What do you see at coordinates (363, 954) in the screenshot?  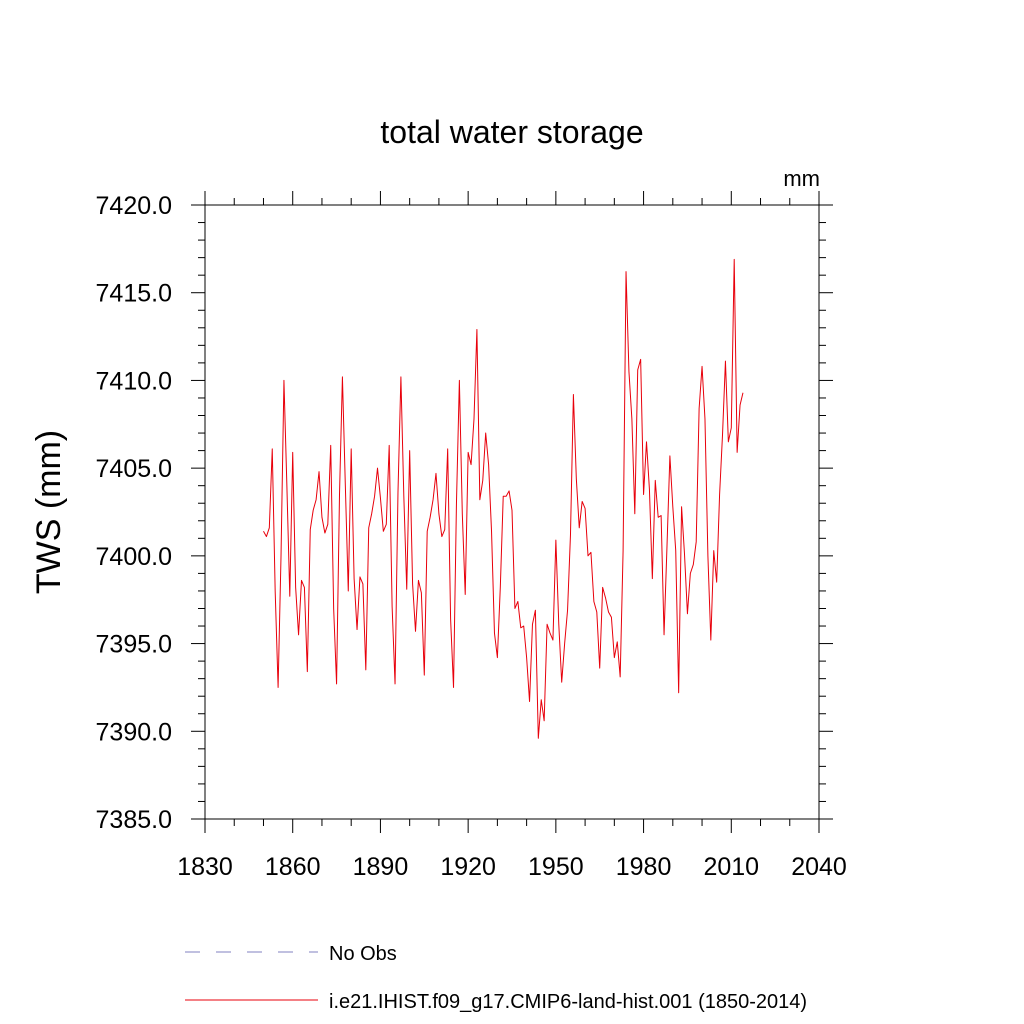 I see `legend-label-no-obs: No Obs` at bounding box center [363, 954].